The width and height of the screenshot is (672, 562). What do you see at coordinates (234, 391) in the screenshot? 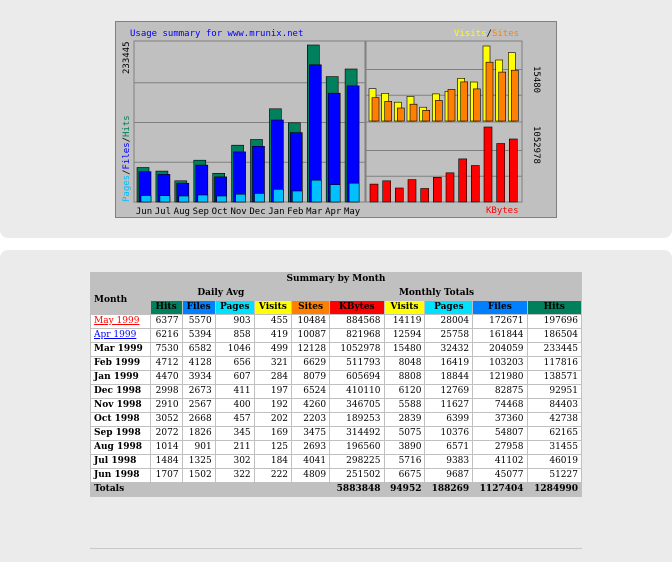
I see `cell-d-pages: 411` at bounding box center [234, 391].